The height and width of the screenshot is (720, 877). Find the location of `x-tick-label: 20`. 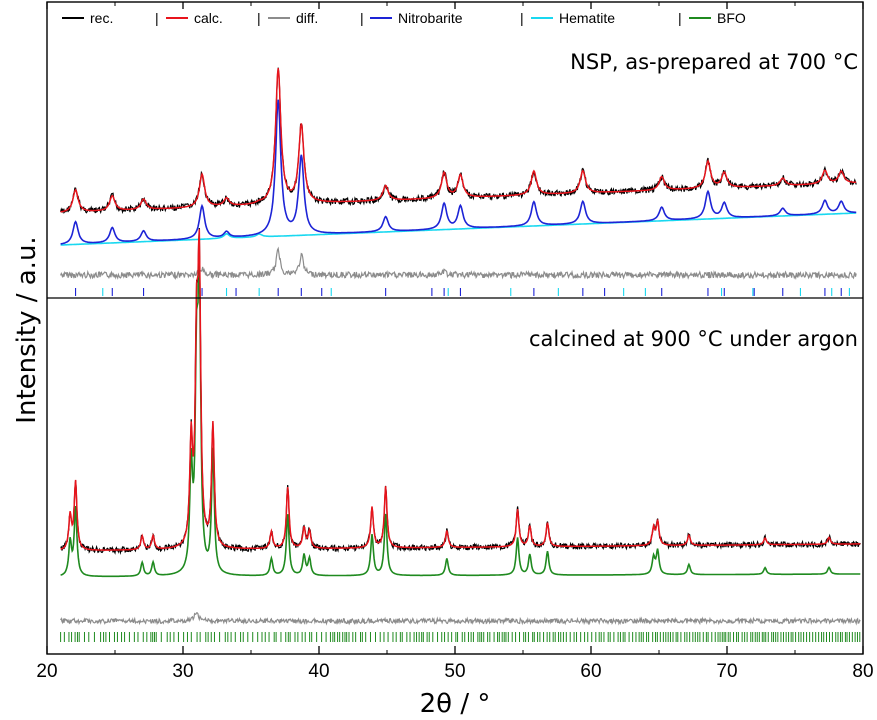

x-tick-label: 20 is located at coordinates (46, 671).